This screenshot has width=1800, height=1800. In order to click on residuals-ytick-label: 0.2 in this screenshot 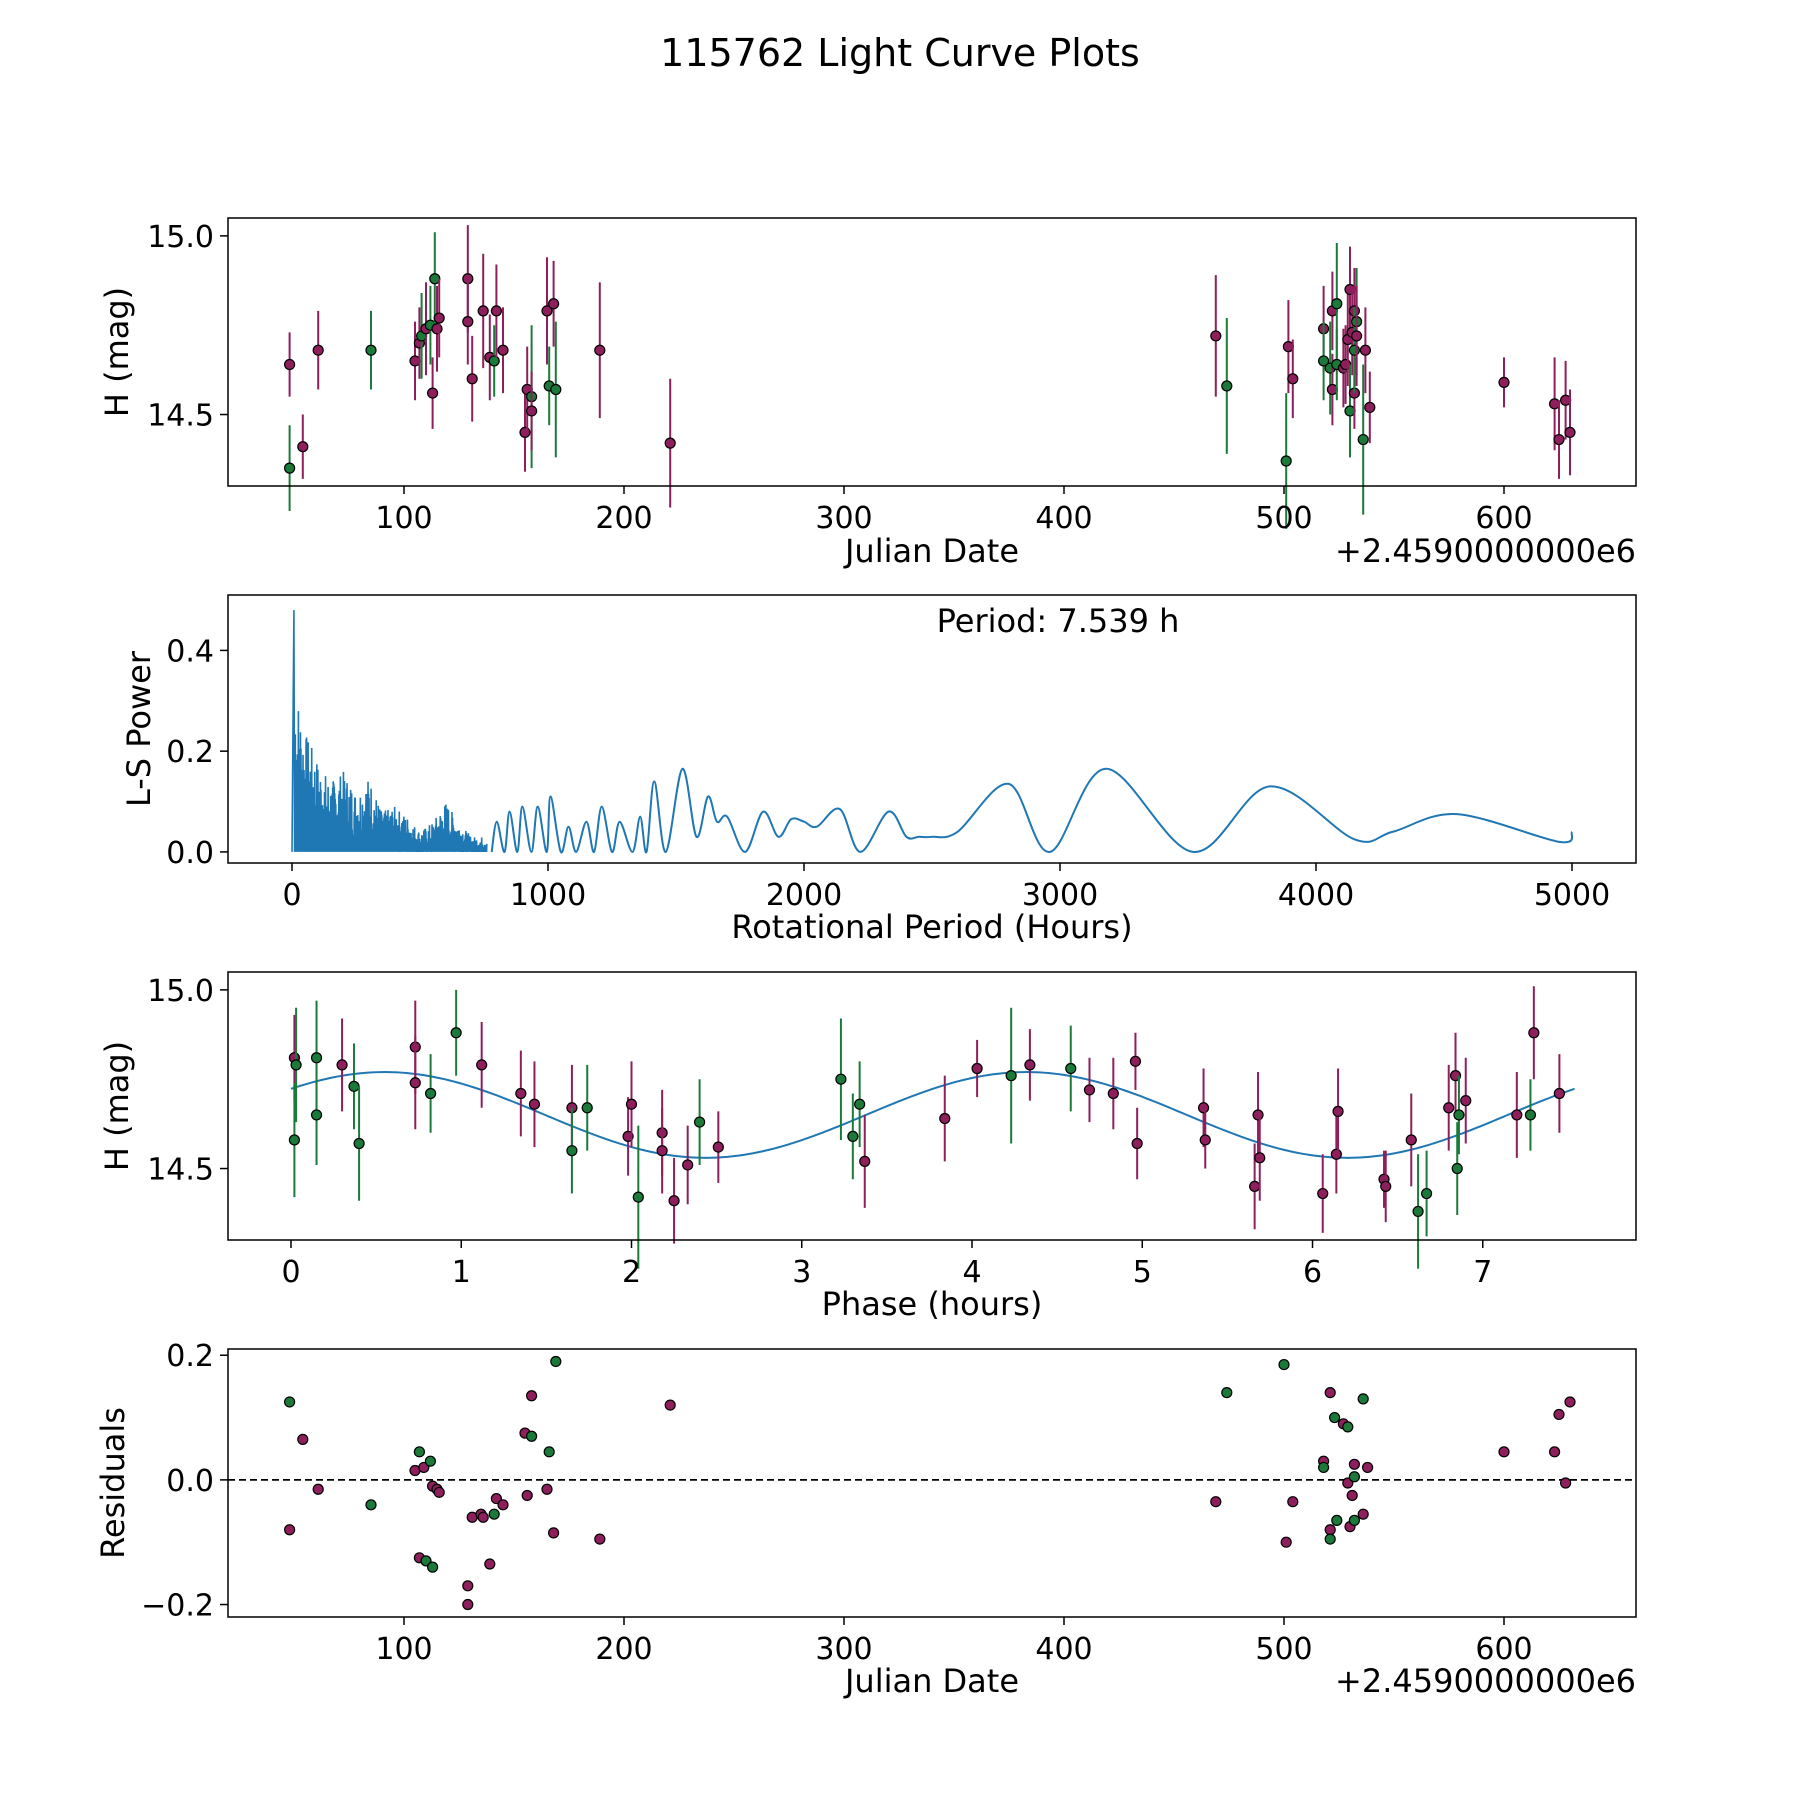, I will do `click(190, 1356)`.